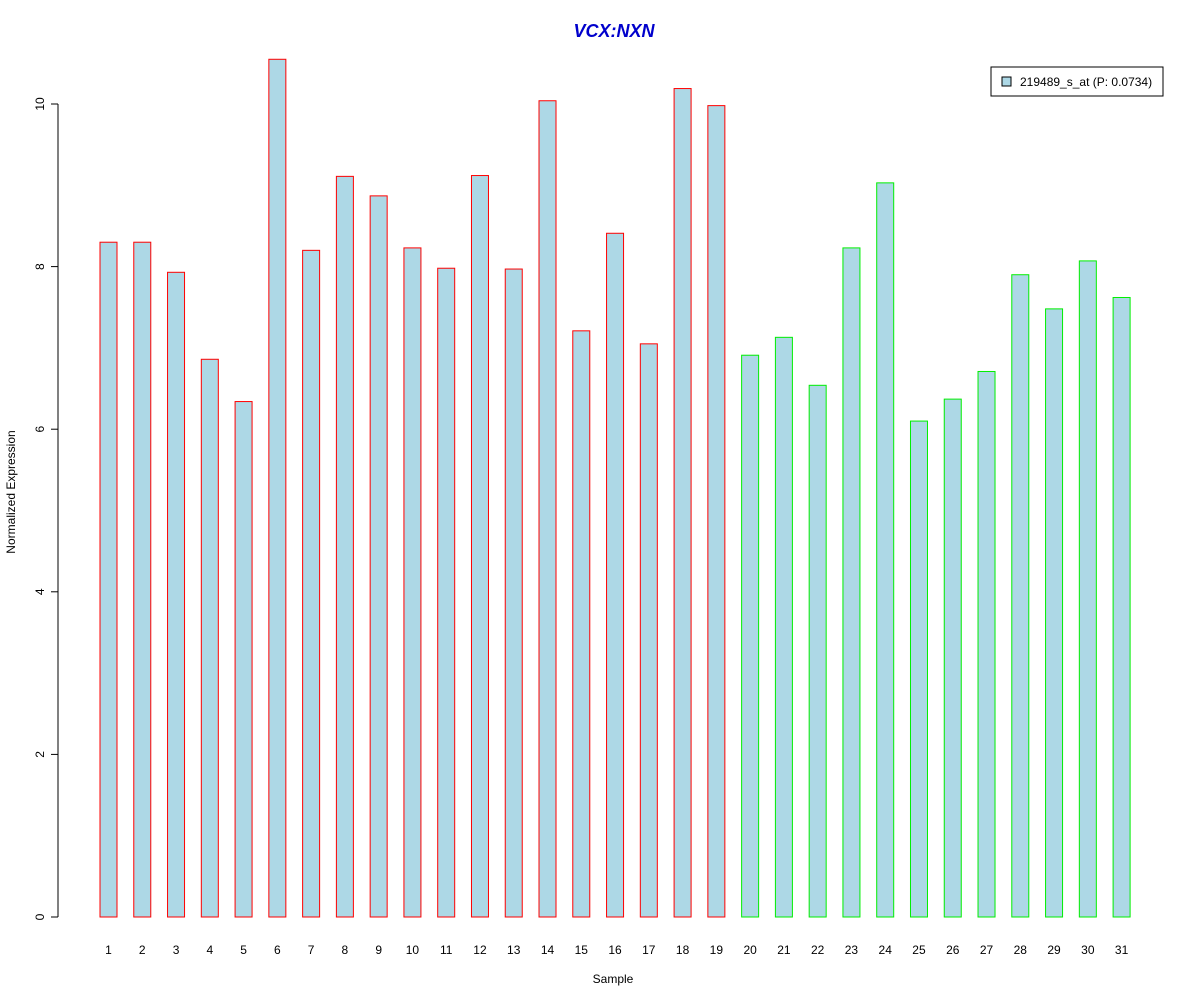 This screenshot has width=1200, height=1000. What do you see at coordinates (818, 950) in the screenshot?
I see `x-tick-label: 22` at bounding box center [818, 950].